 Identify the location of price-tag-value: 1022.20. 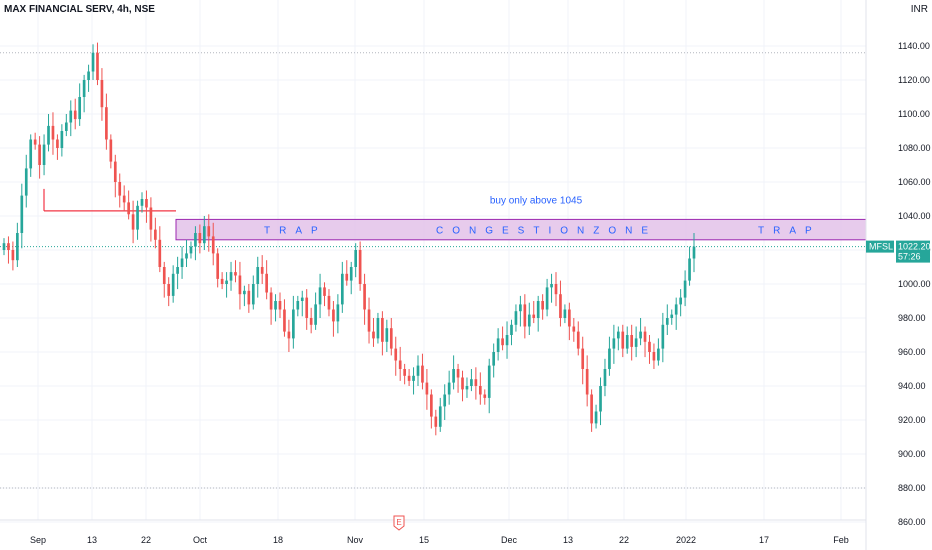
(914, 247).